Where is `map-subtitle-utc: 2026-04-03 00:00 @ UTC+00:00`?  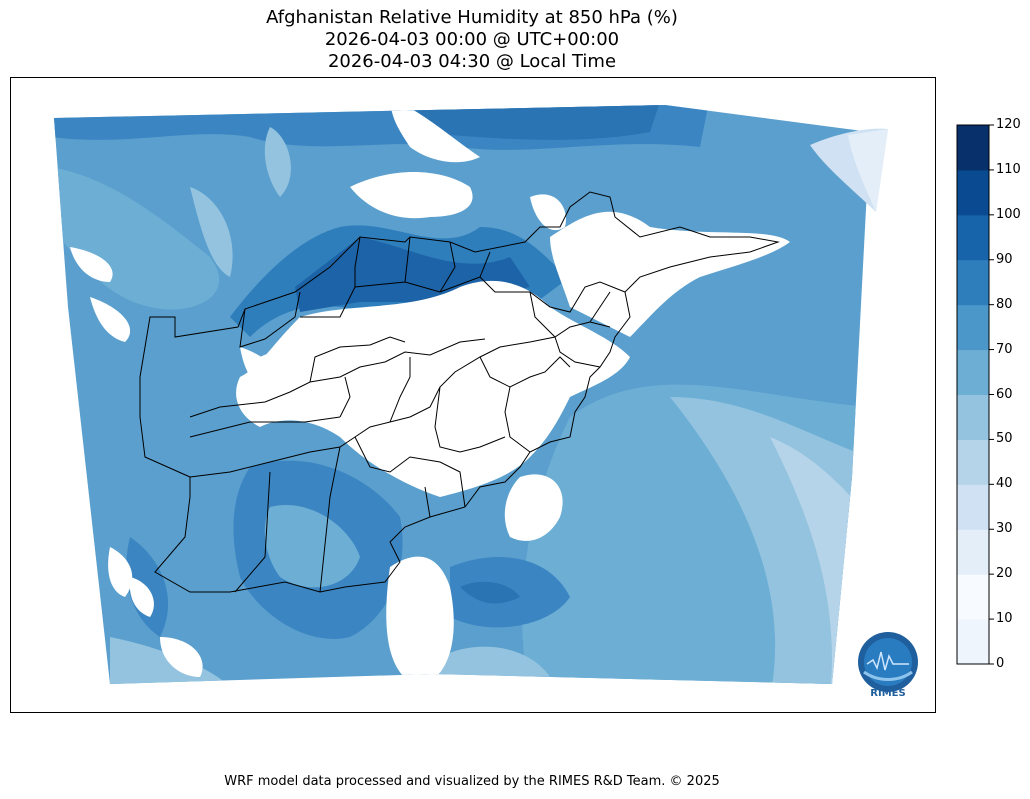 map-subtitle-utc: 2026-04-03 00:00 @ UTC+00:00 is located at coordinates (472, 39).